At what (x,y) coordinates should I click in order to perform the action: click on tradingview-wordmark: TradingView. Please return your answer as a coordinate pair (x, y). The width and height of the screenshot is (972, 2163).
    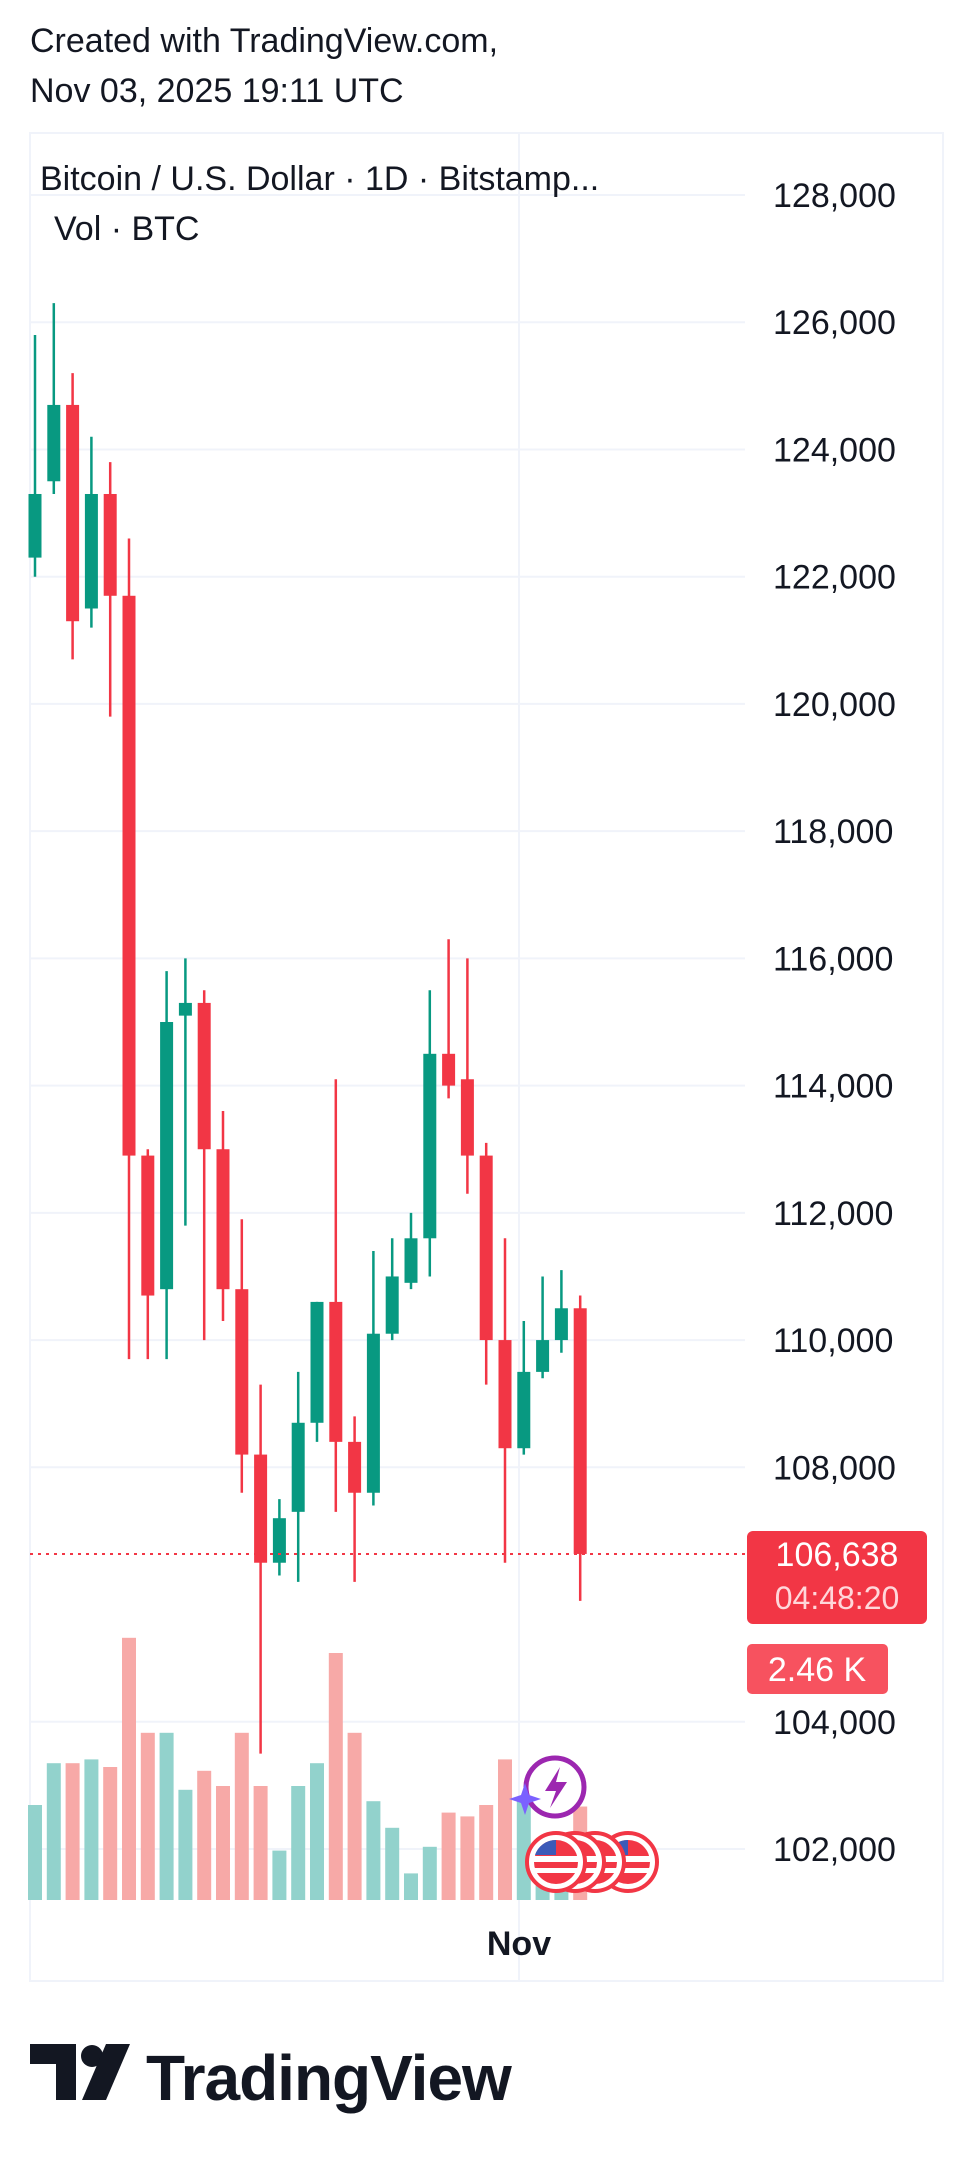
    Looking at the image, I should click on (329, 2078).